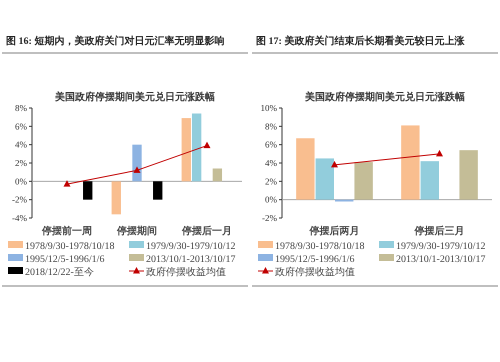  I want to click on x-tick-label: 停摆后一月, so click(206, 231).